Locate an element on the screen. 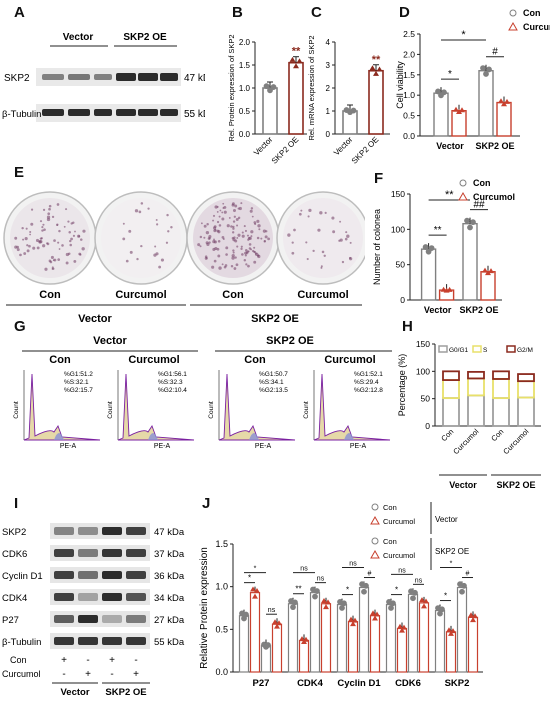 Image resolution: width=550 pixels, height=717 pixels. x-tick-label: Con is located at coordinates (447, 435).